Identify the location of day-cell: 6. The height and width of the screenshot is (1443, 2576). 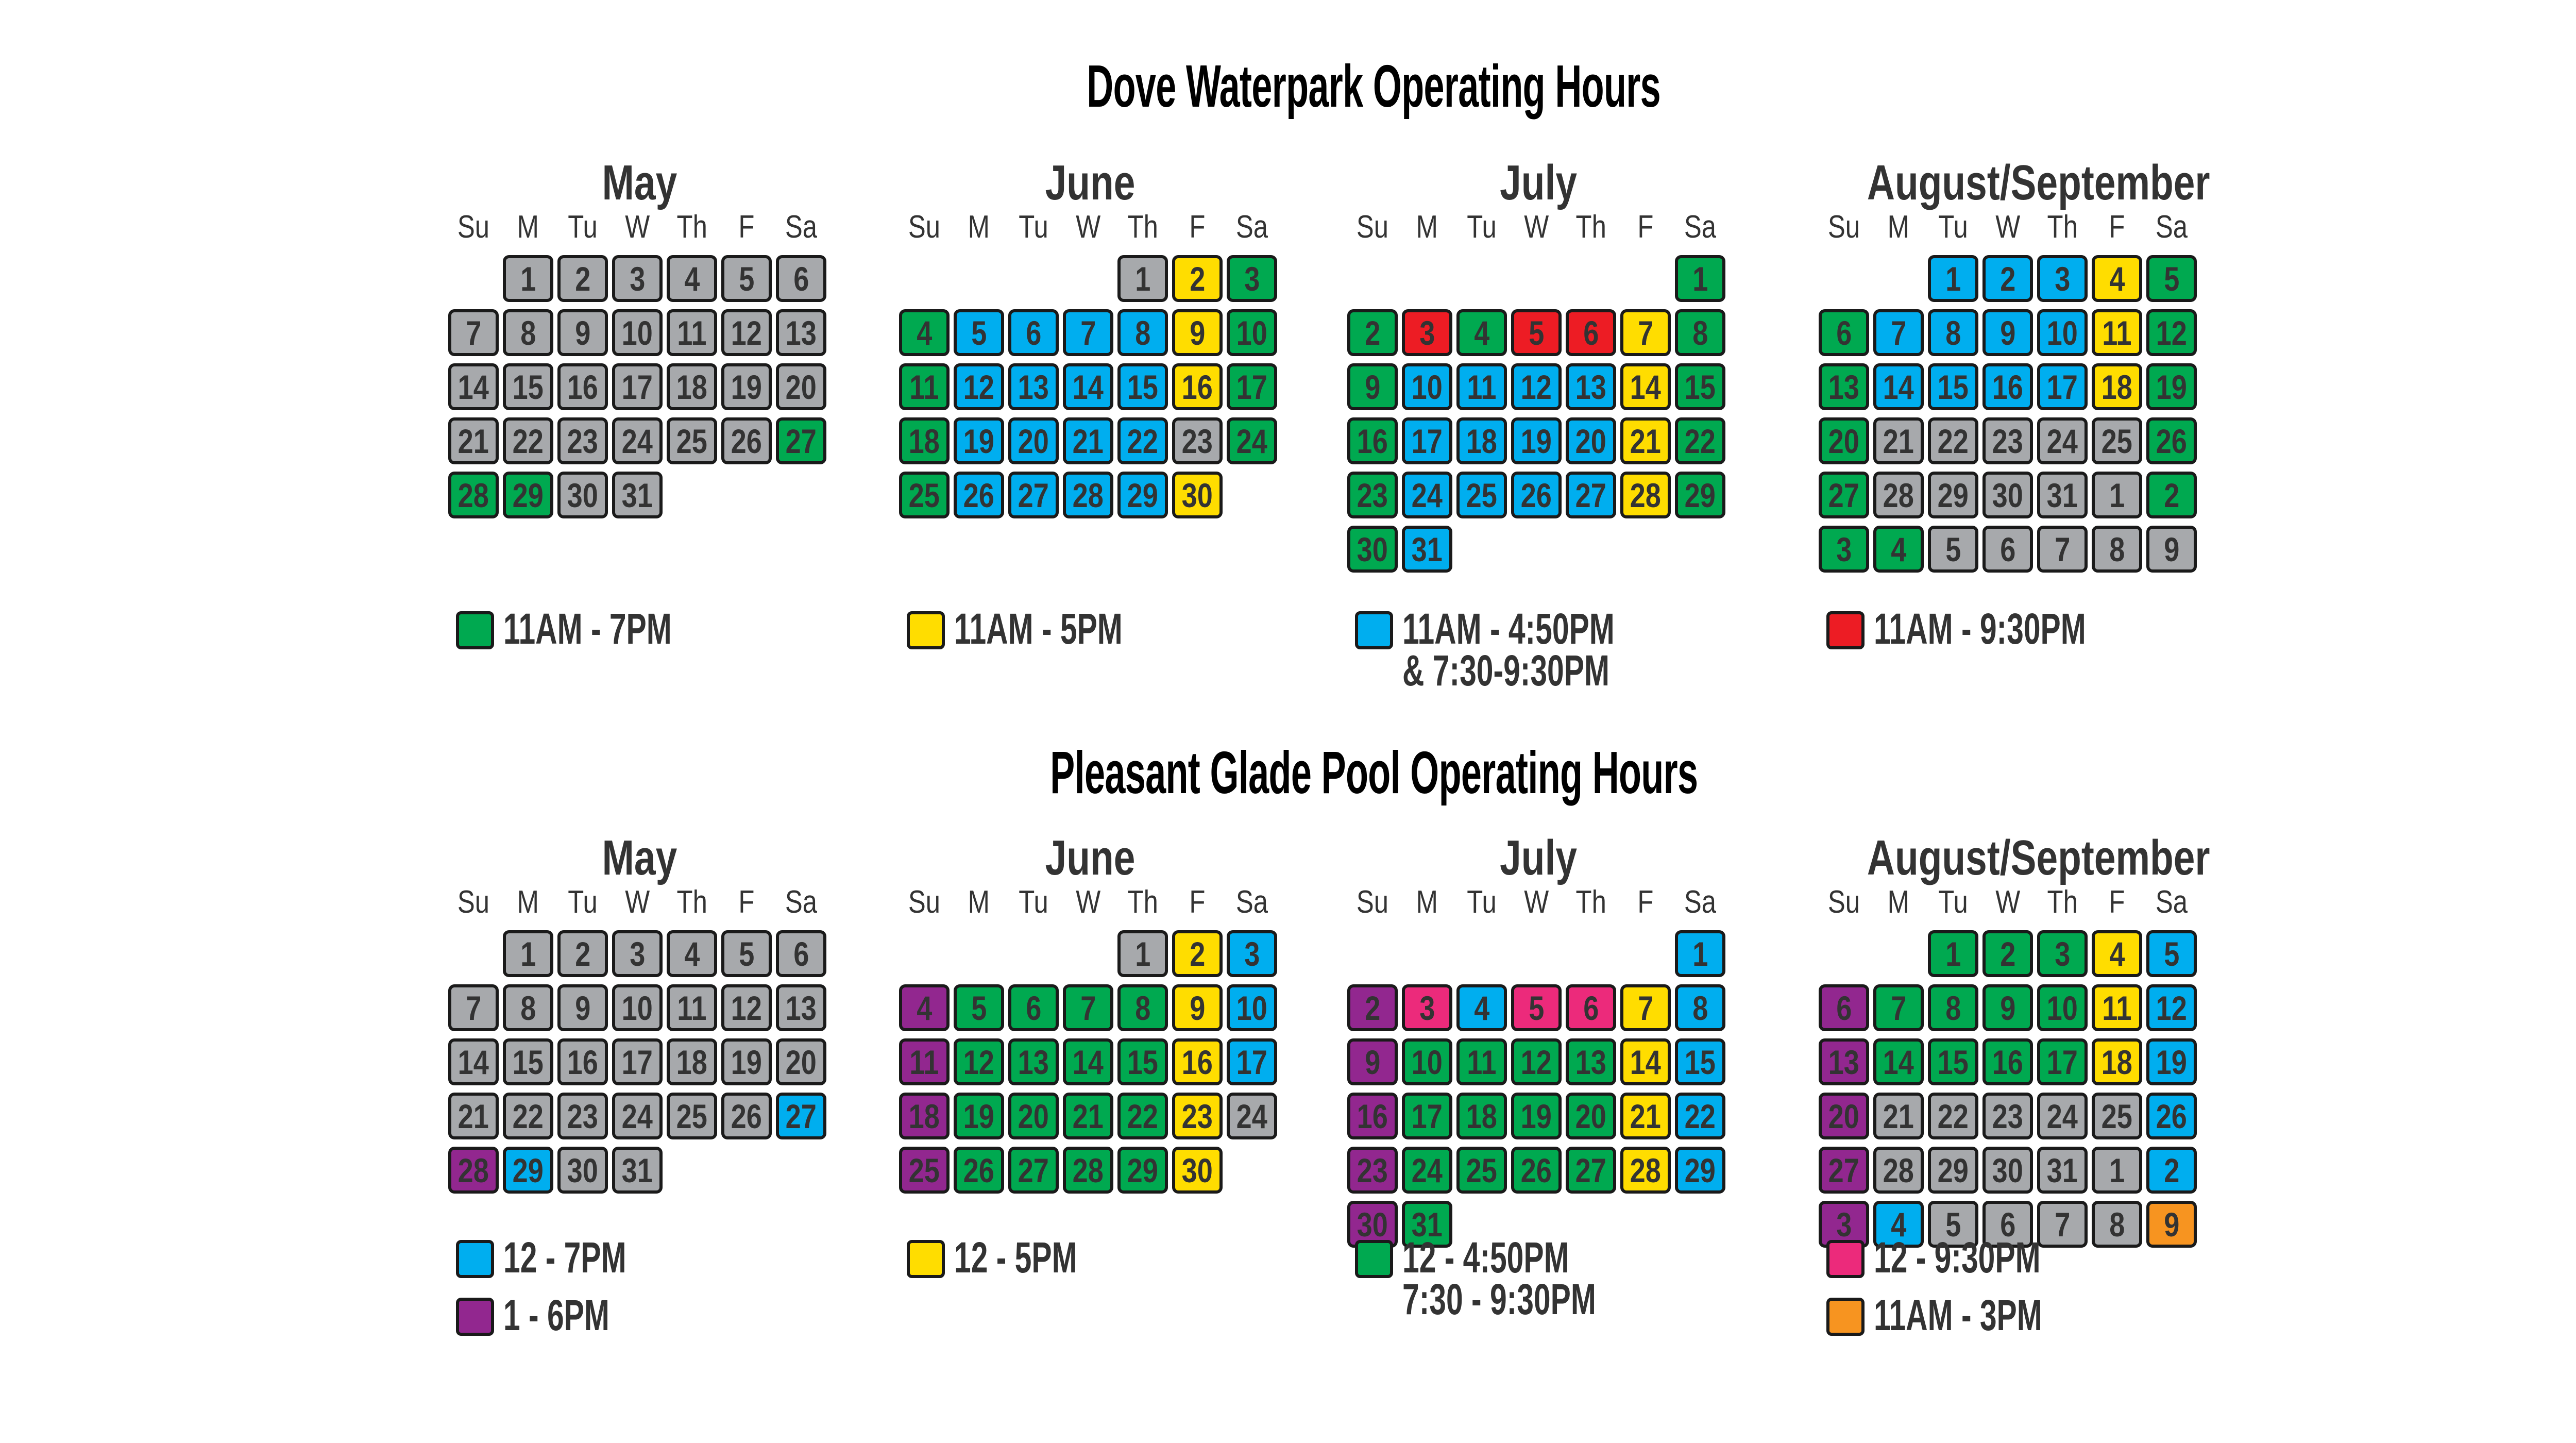
(1033, 1007).